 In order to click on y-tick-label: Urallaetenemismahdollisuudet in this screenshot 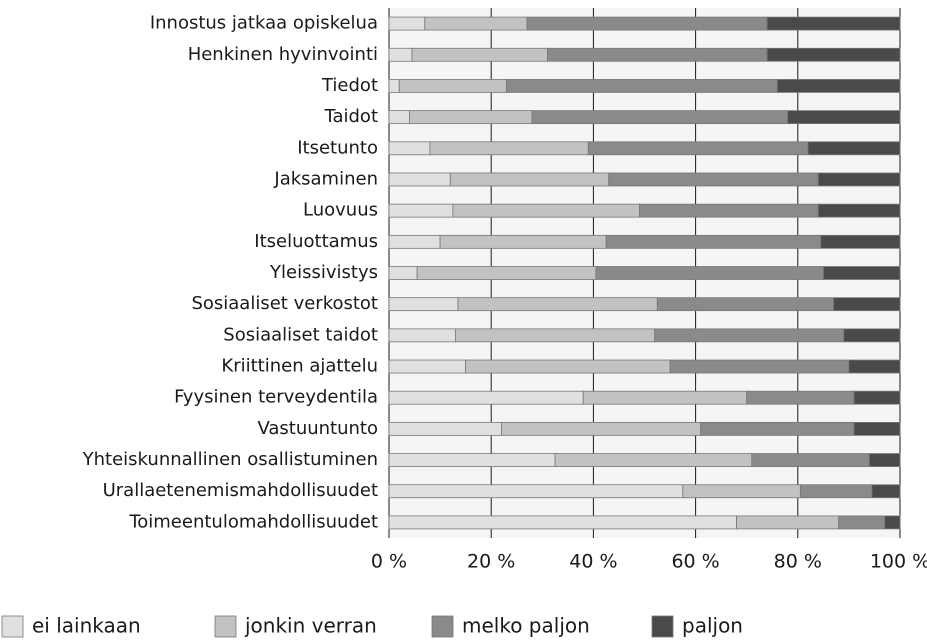, I will do `click(240, 490)`.